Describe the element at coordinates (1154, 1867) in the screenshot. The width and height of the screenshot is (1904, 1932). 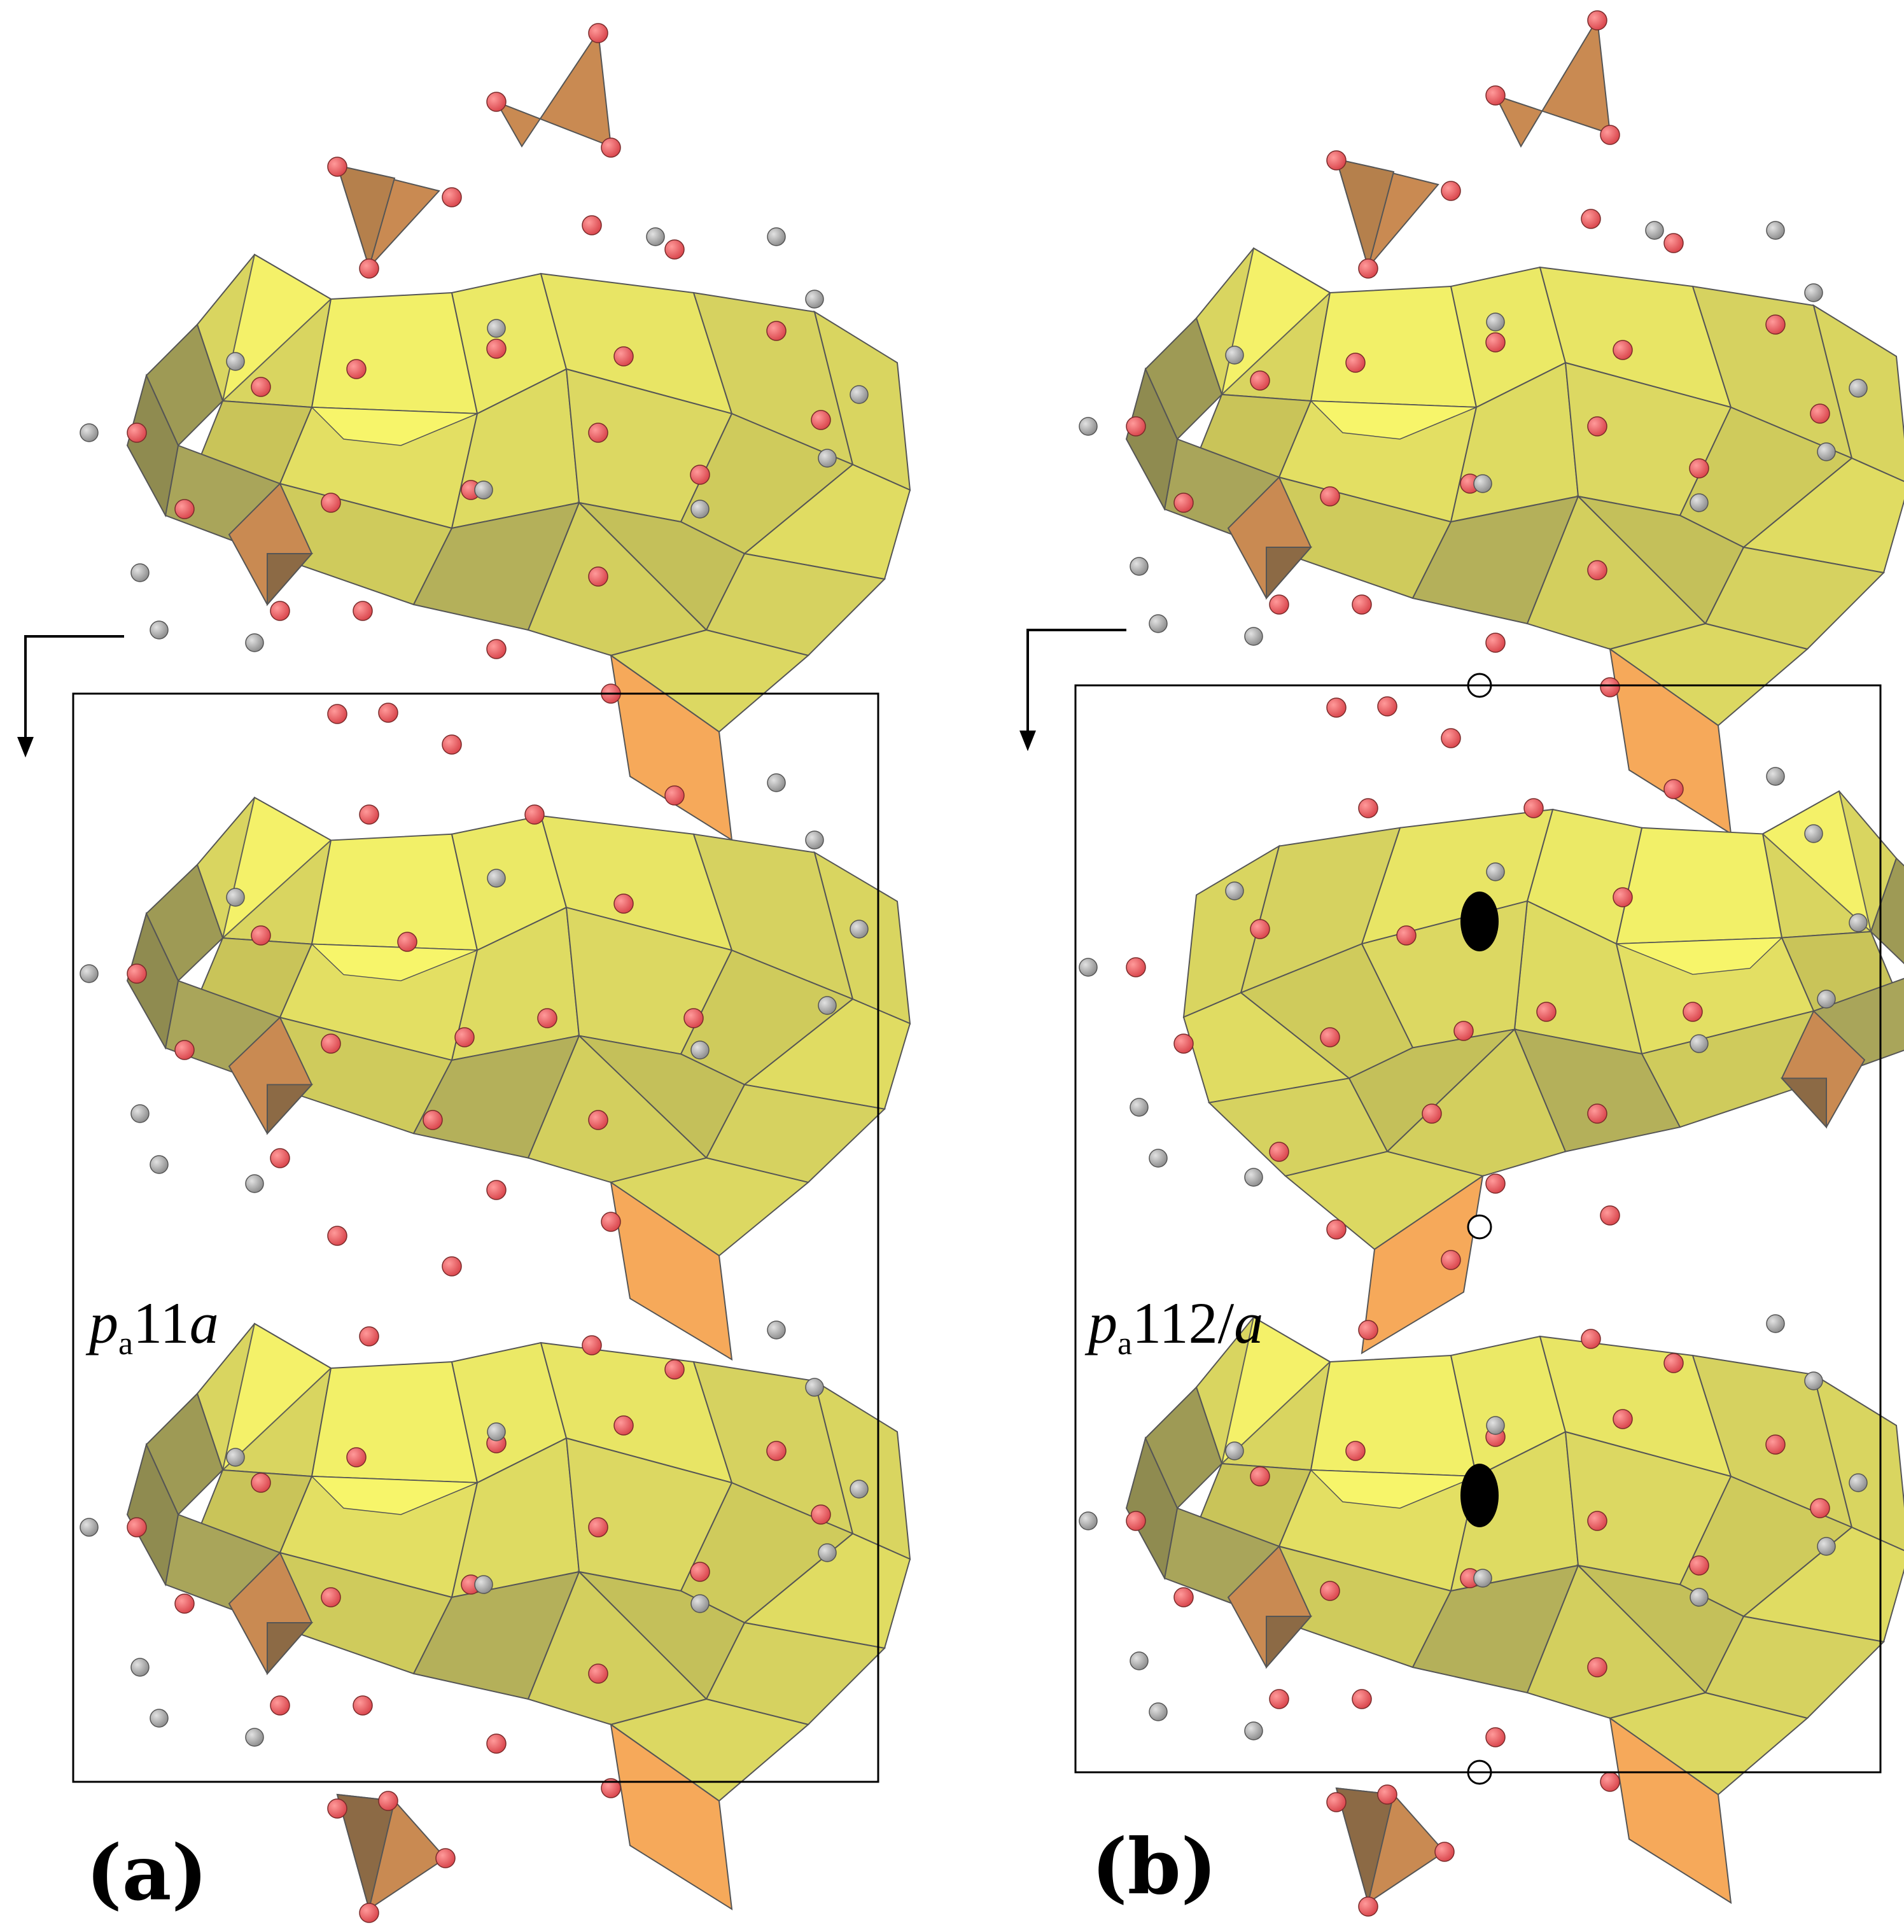
I see `panel-label-b: (b)` at that location.